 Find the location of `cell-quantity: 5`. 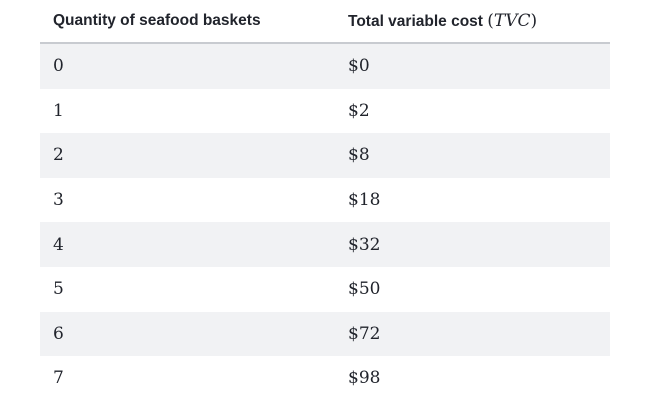

cell-quantity: 5 is located at coordinates (187, 289).